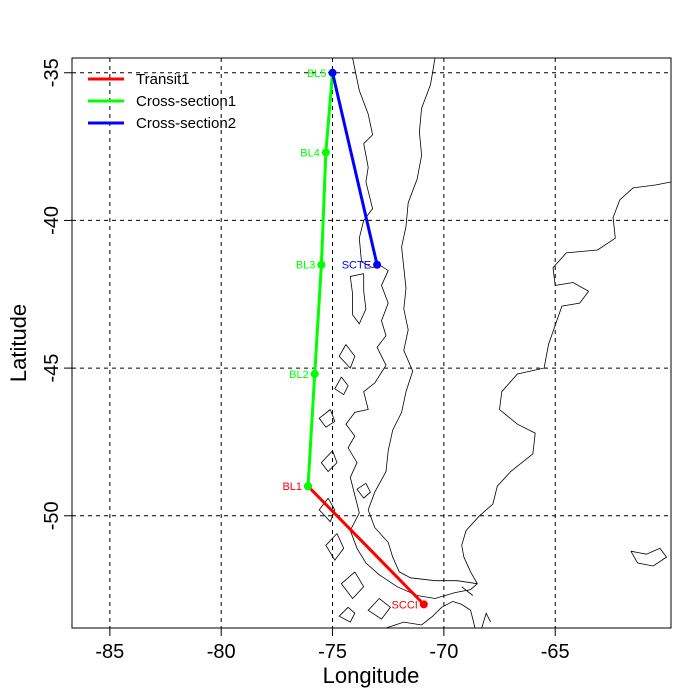  Describe the element at coordinates (163, 79) in the screenshot. I see `legend-label-0: Transit1` at that location.